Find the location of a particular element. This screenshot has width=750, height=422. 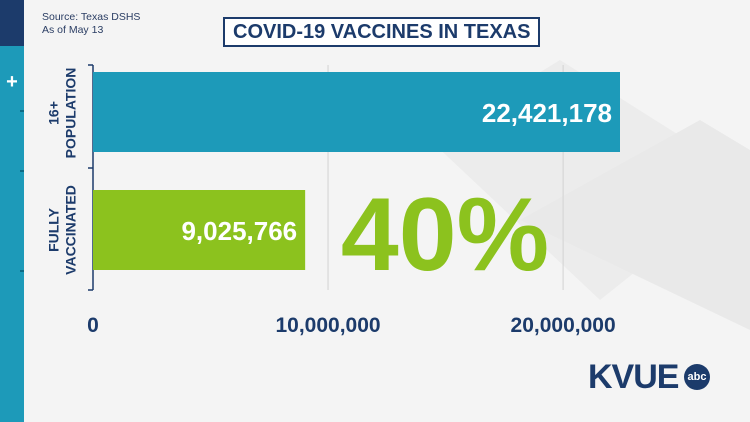

category-label-line: FULLY is located at coordinates (54, 229).